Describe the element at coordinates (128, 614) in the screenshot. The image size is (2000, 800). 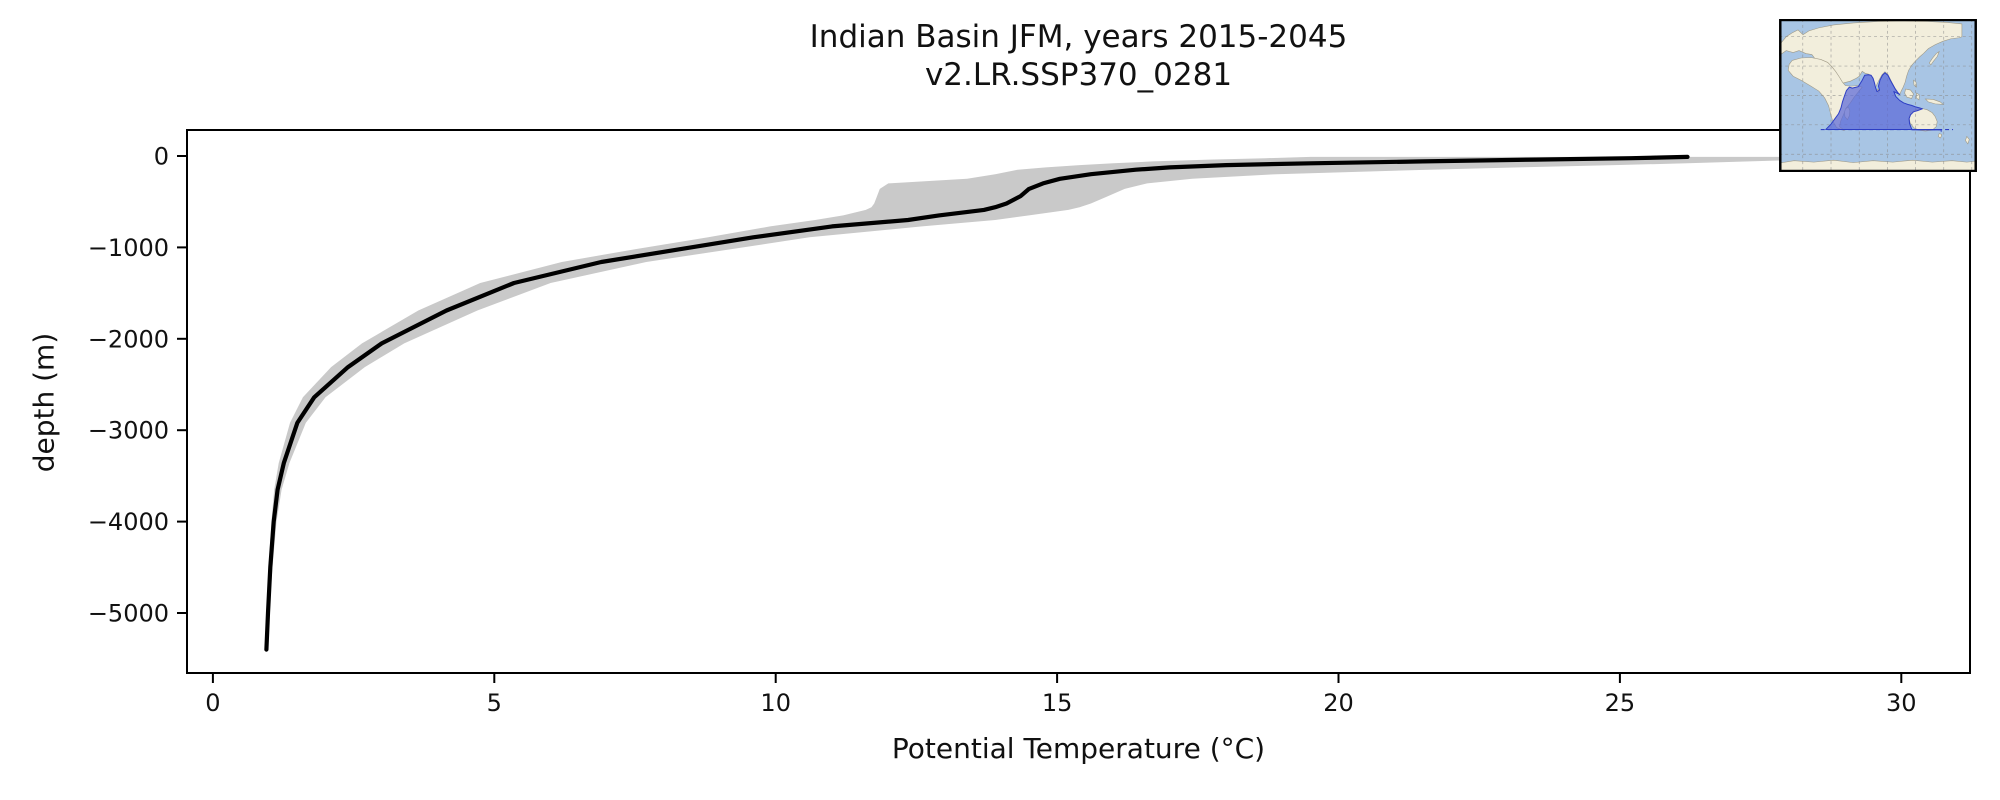
I see `y-tick-label: −5000` at that location.